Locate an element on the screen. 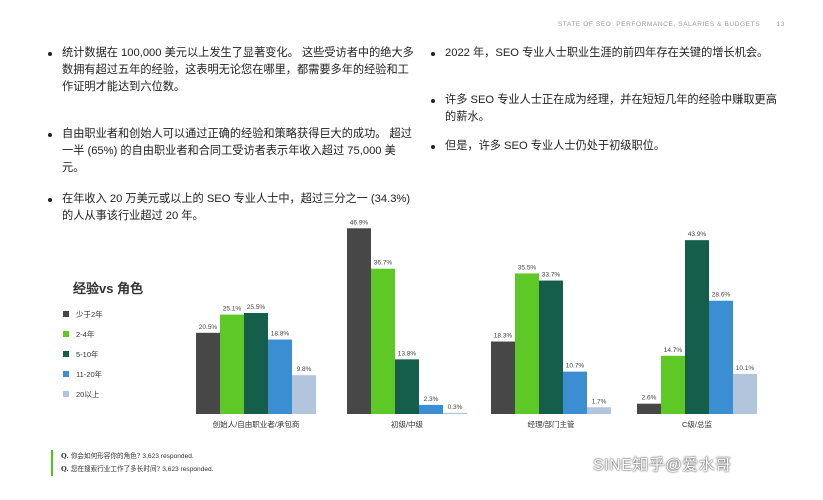 This screenshot has height=500, width=823. watermark: SINE知乎@爱水哥 is located at coordinates (649, 463).